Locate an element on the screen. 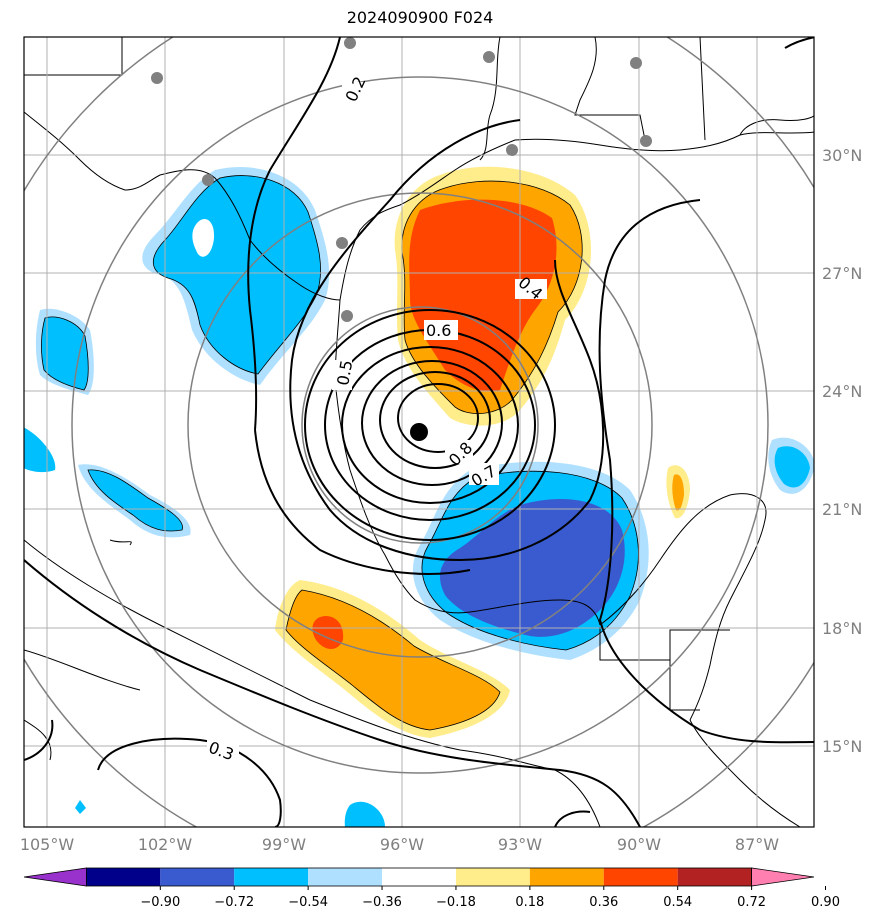 The height and width of the screenshot is (924, 885). lon-tick-label: 96°W is located at coordinates (402, 844).